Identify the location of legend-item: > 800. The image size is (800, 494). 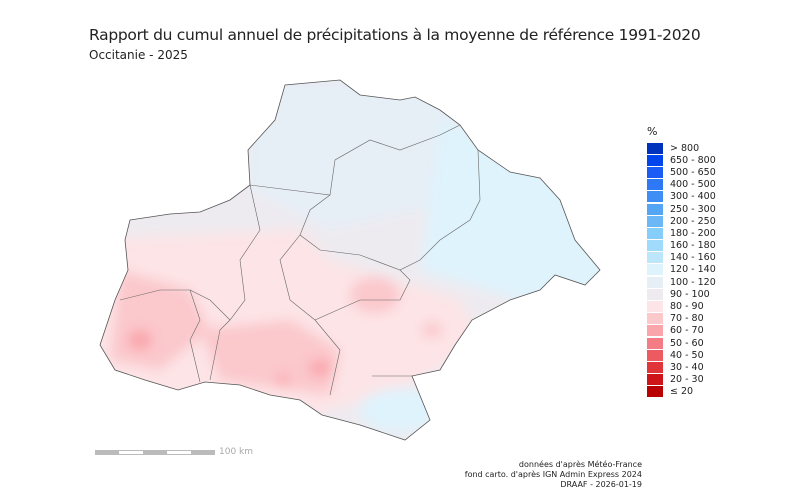
(681, 148).